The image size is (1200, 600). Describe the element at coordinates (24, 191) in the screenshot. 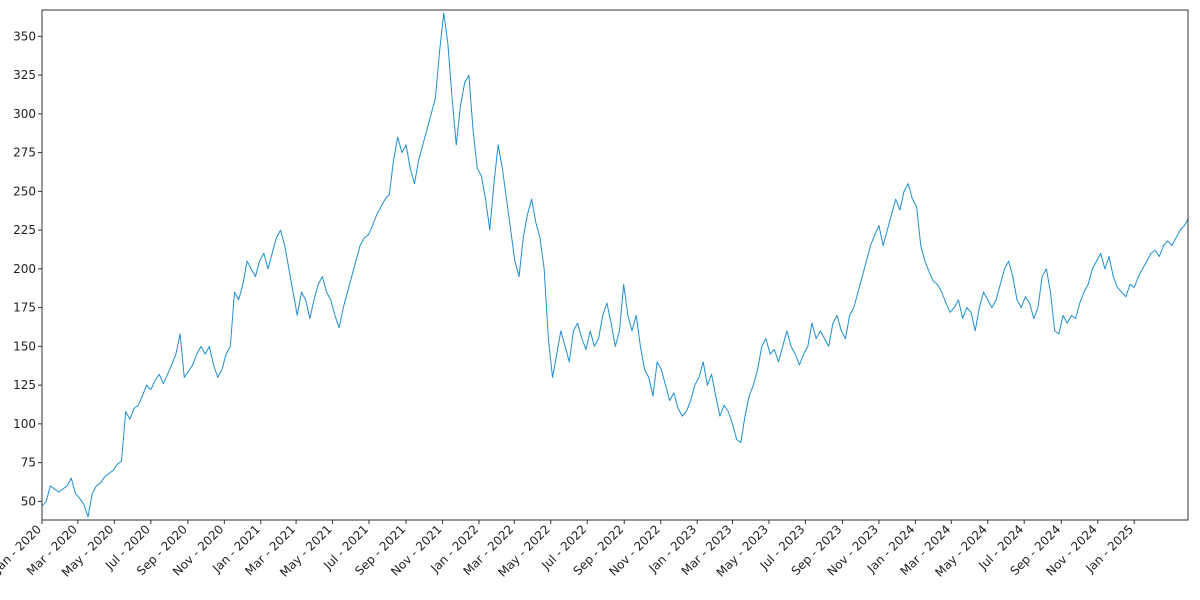

I see `y-tick-label: 250` at that location.